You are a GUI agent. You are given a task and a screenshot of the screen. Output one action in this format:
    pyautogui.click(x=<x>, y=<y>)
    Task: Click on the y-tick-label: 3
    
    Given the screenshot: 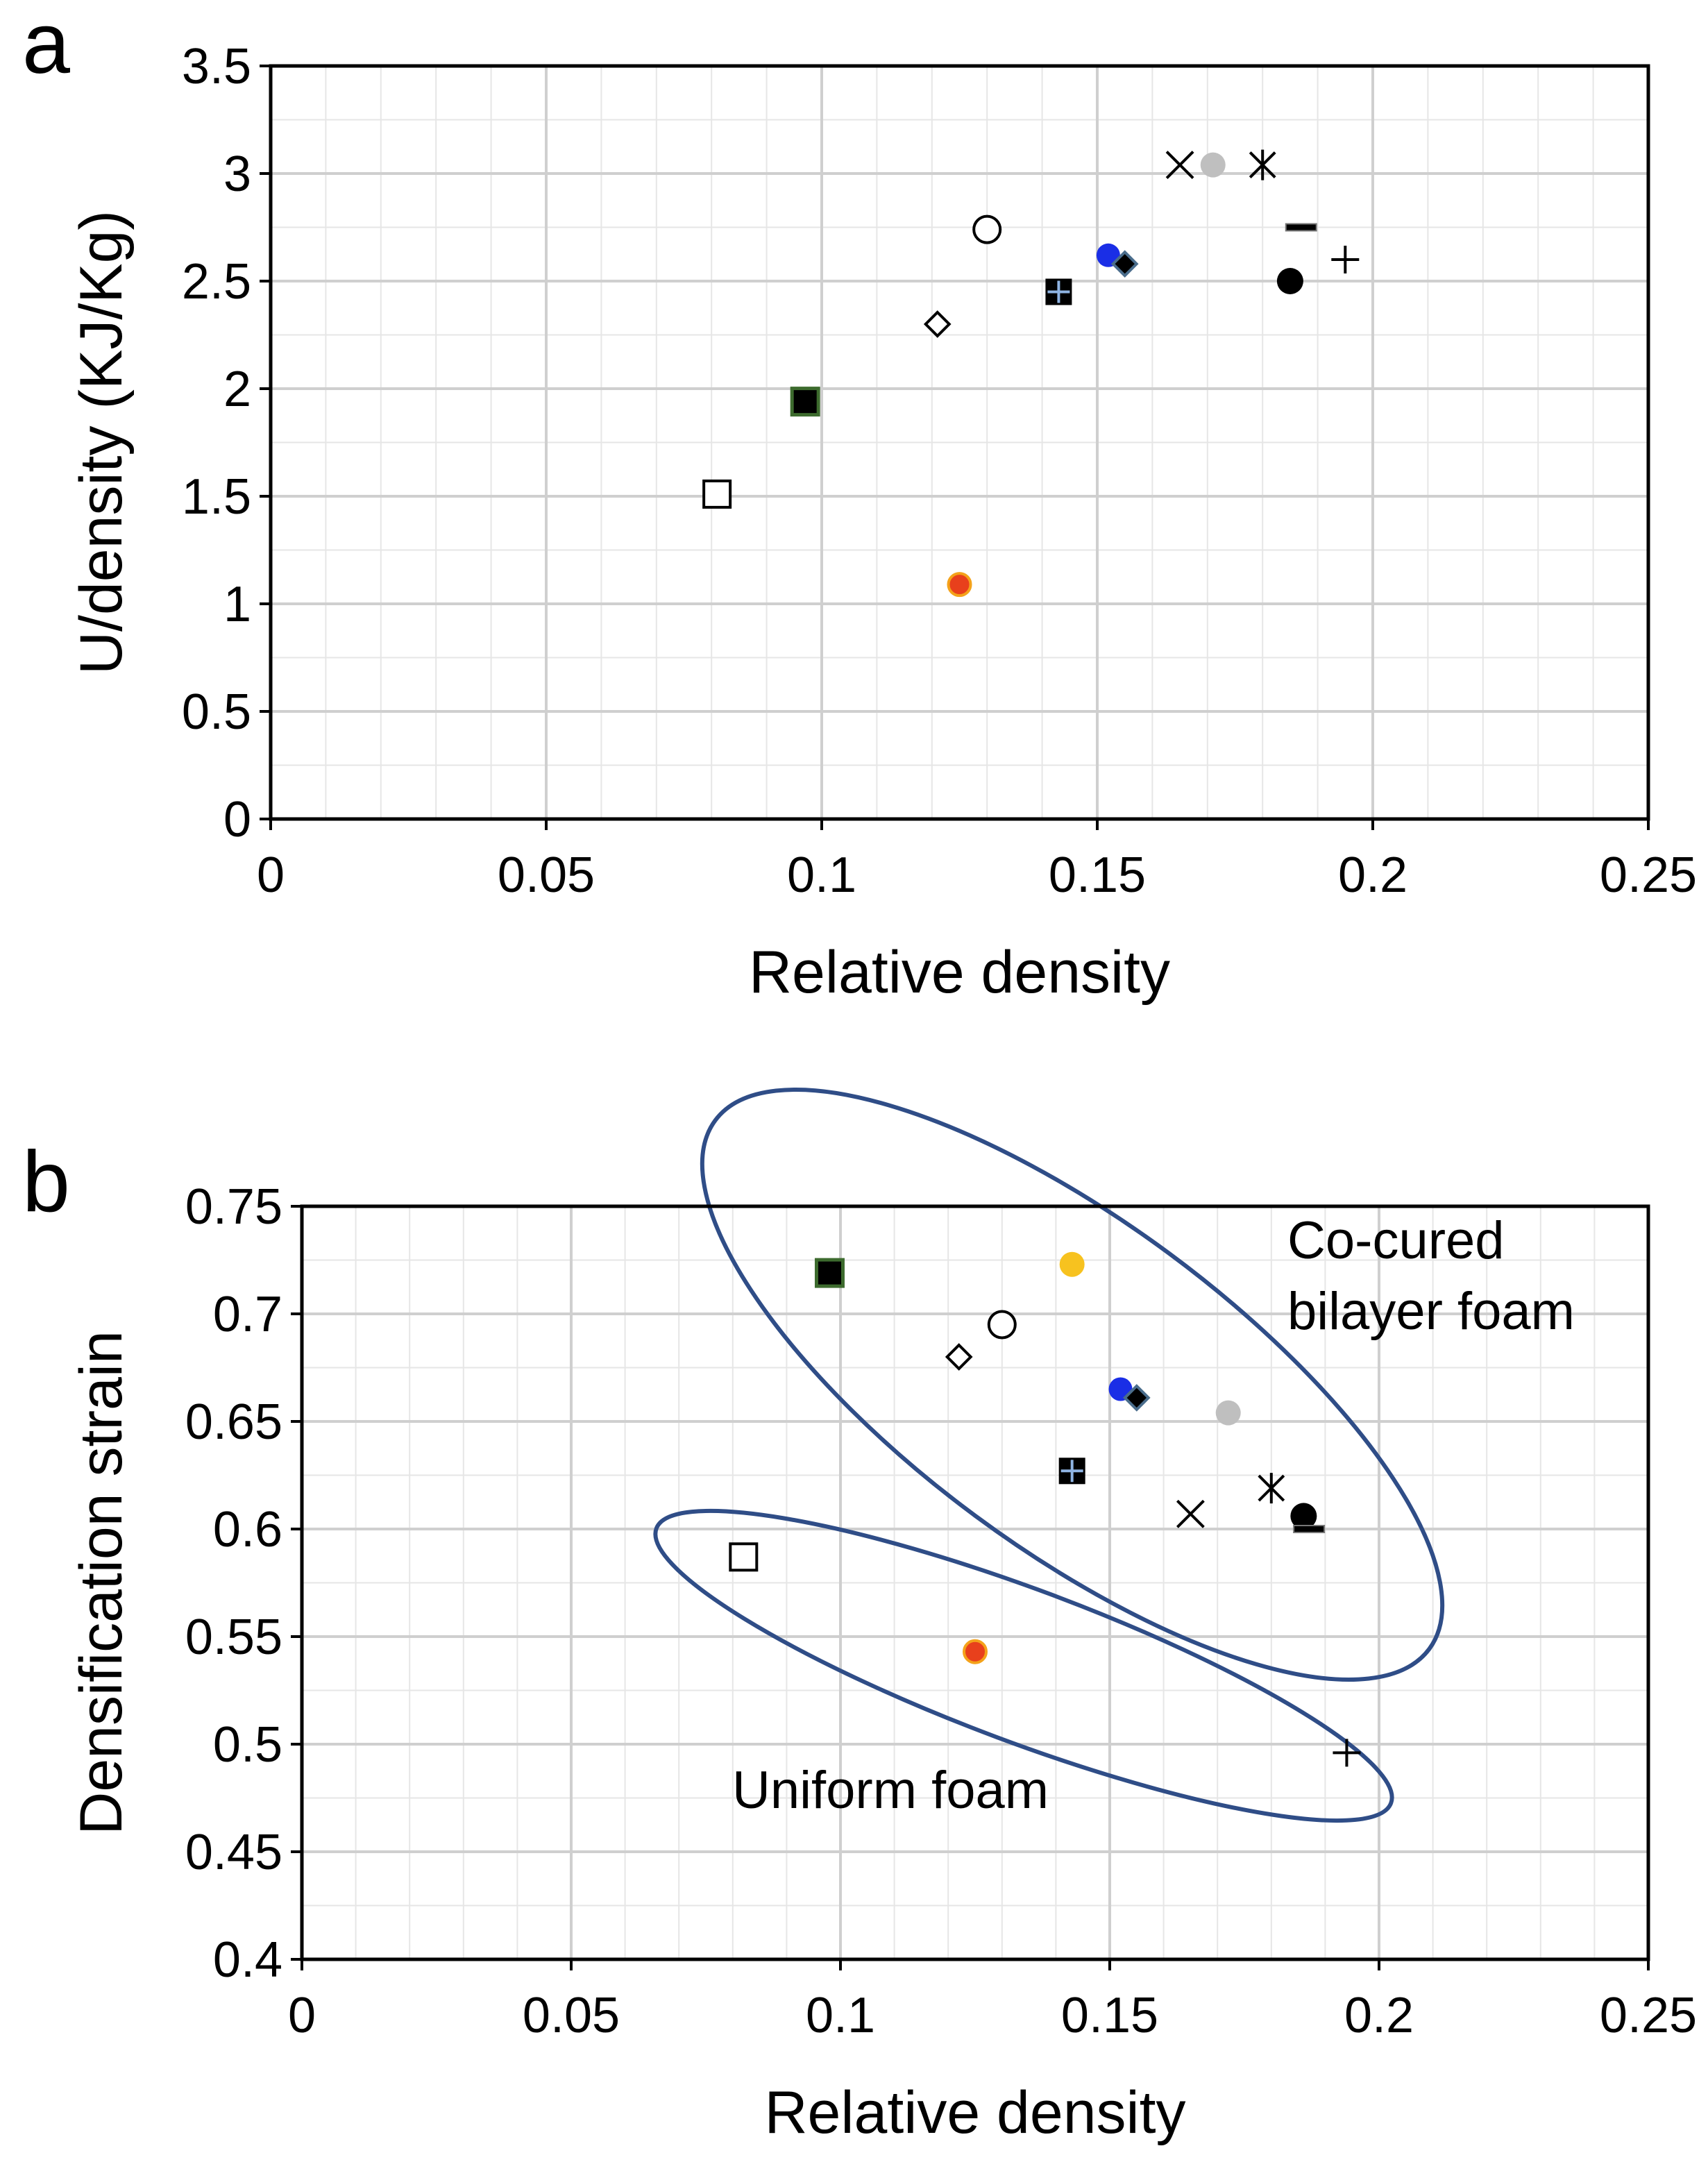 What is the action you would take?
    pyautogui.click(x=237, y=174)
    